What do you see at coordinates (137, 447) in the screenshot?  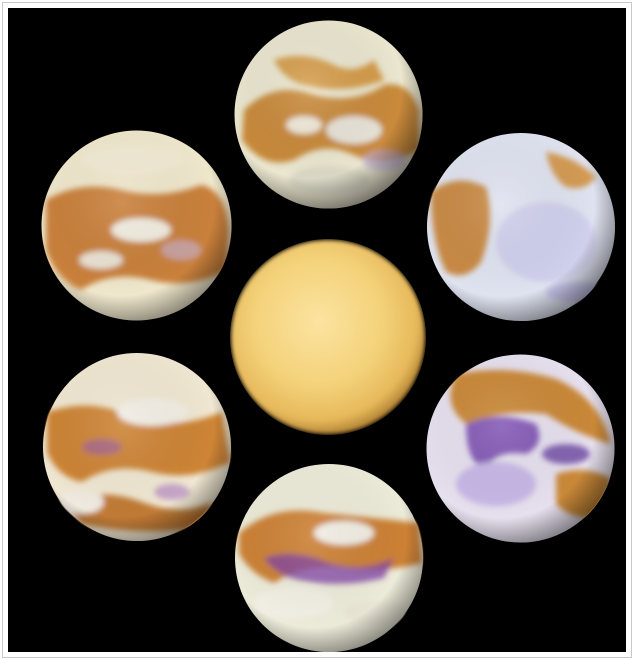 I see `surface-globe-lower-left` at bounding box center [137, 447].